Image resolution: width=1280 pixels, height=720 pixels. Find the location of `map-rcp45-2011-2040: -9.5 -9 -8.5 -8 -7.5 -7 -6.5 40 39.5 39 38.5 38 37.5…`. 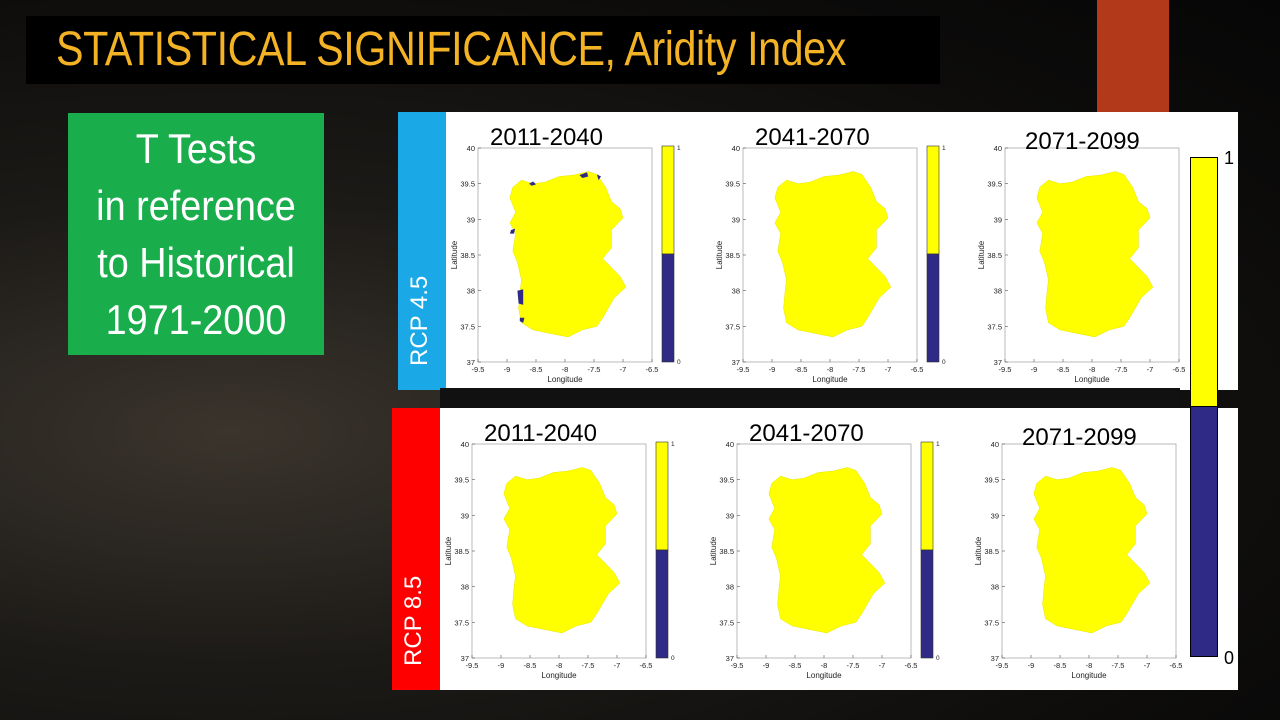

map-rcp45-2011-2040: -9.5 -9 -8.5 -8 -7.5 -7 -6.5 40 39.5 39 38.5 38 37.5… is located at coordinates (578, 251).